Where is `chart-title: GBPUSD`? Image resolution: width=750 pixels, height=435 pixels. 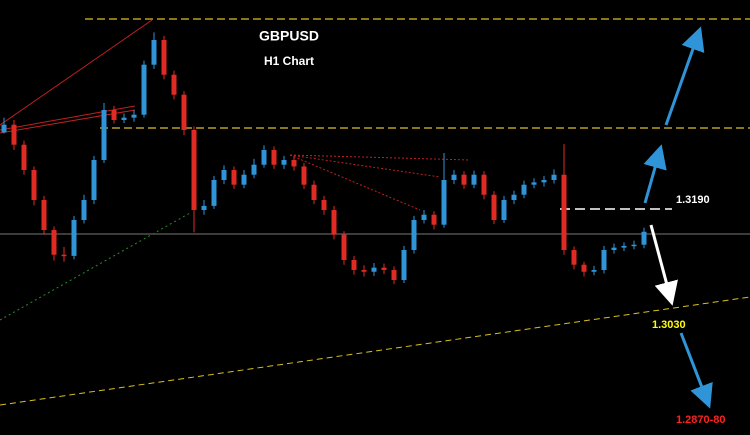
chart-title: GBPUSD is located at coordinates (289, 36).